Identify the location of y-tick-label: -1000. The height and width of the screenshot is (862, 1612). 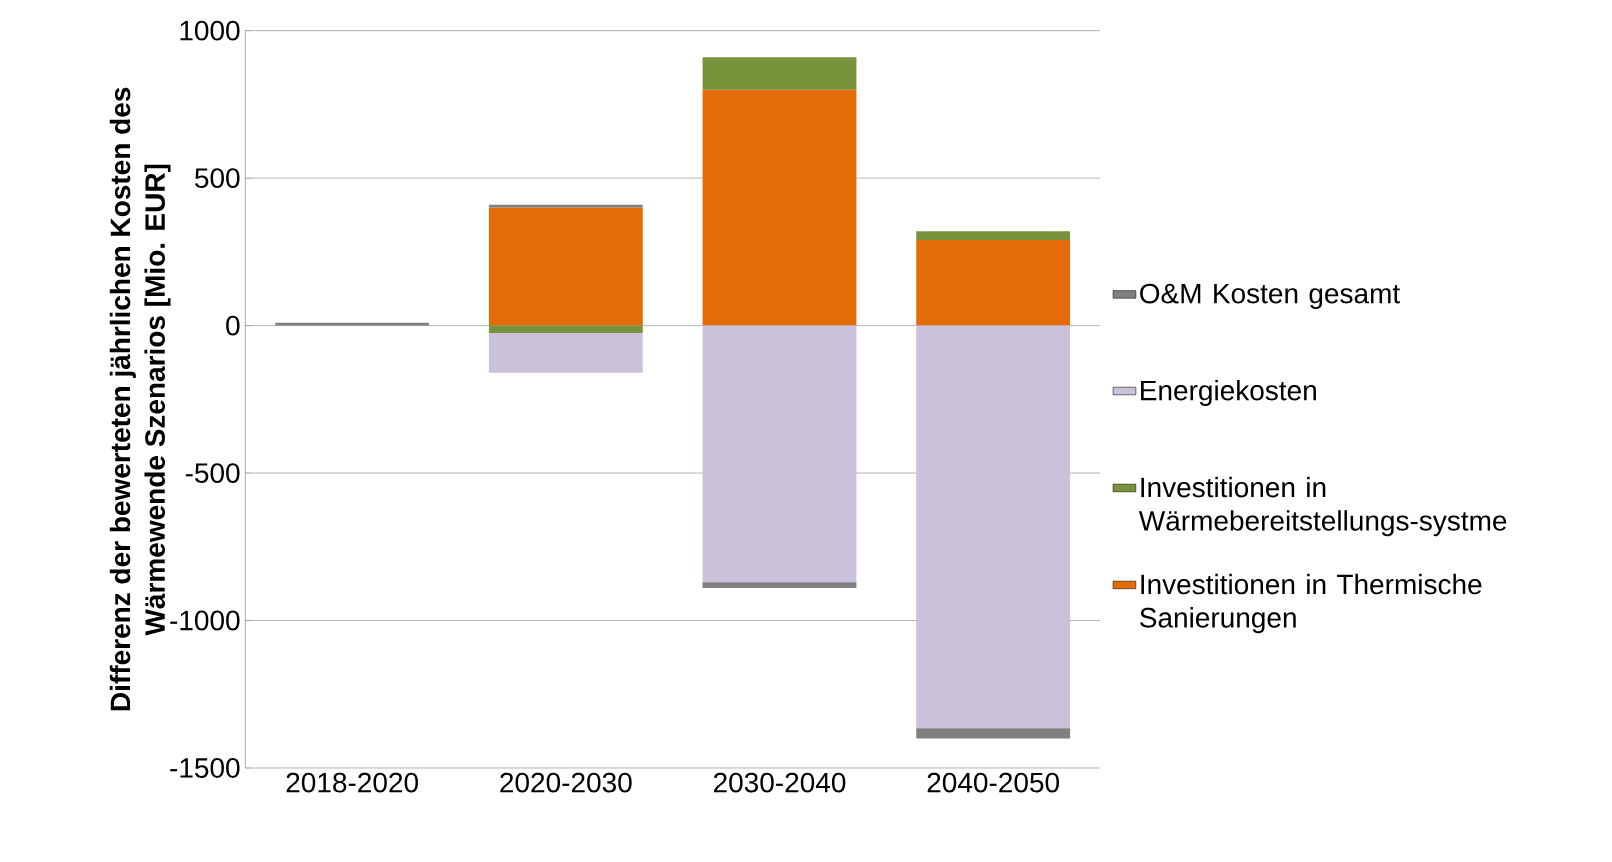
(205, 620).